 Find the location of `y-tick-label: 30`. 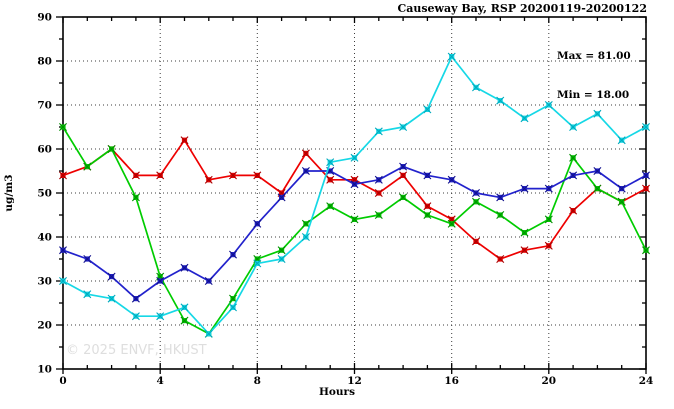

y-tick-label: 30 is located at coordinates (44, 282).